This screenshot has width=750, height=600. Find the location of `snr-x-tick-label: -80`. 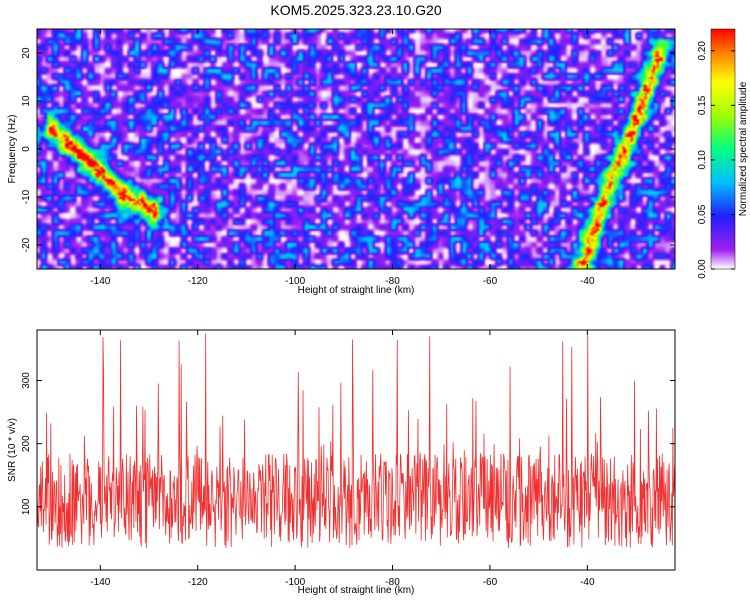

snr-x-tick-label: -80 is located at coordinates (392, 582).